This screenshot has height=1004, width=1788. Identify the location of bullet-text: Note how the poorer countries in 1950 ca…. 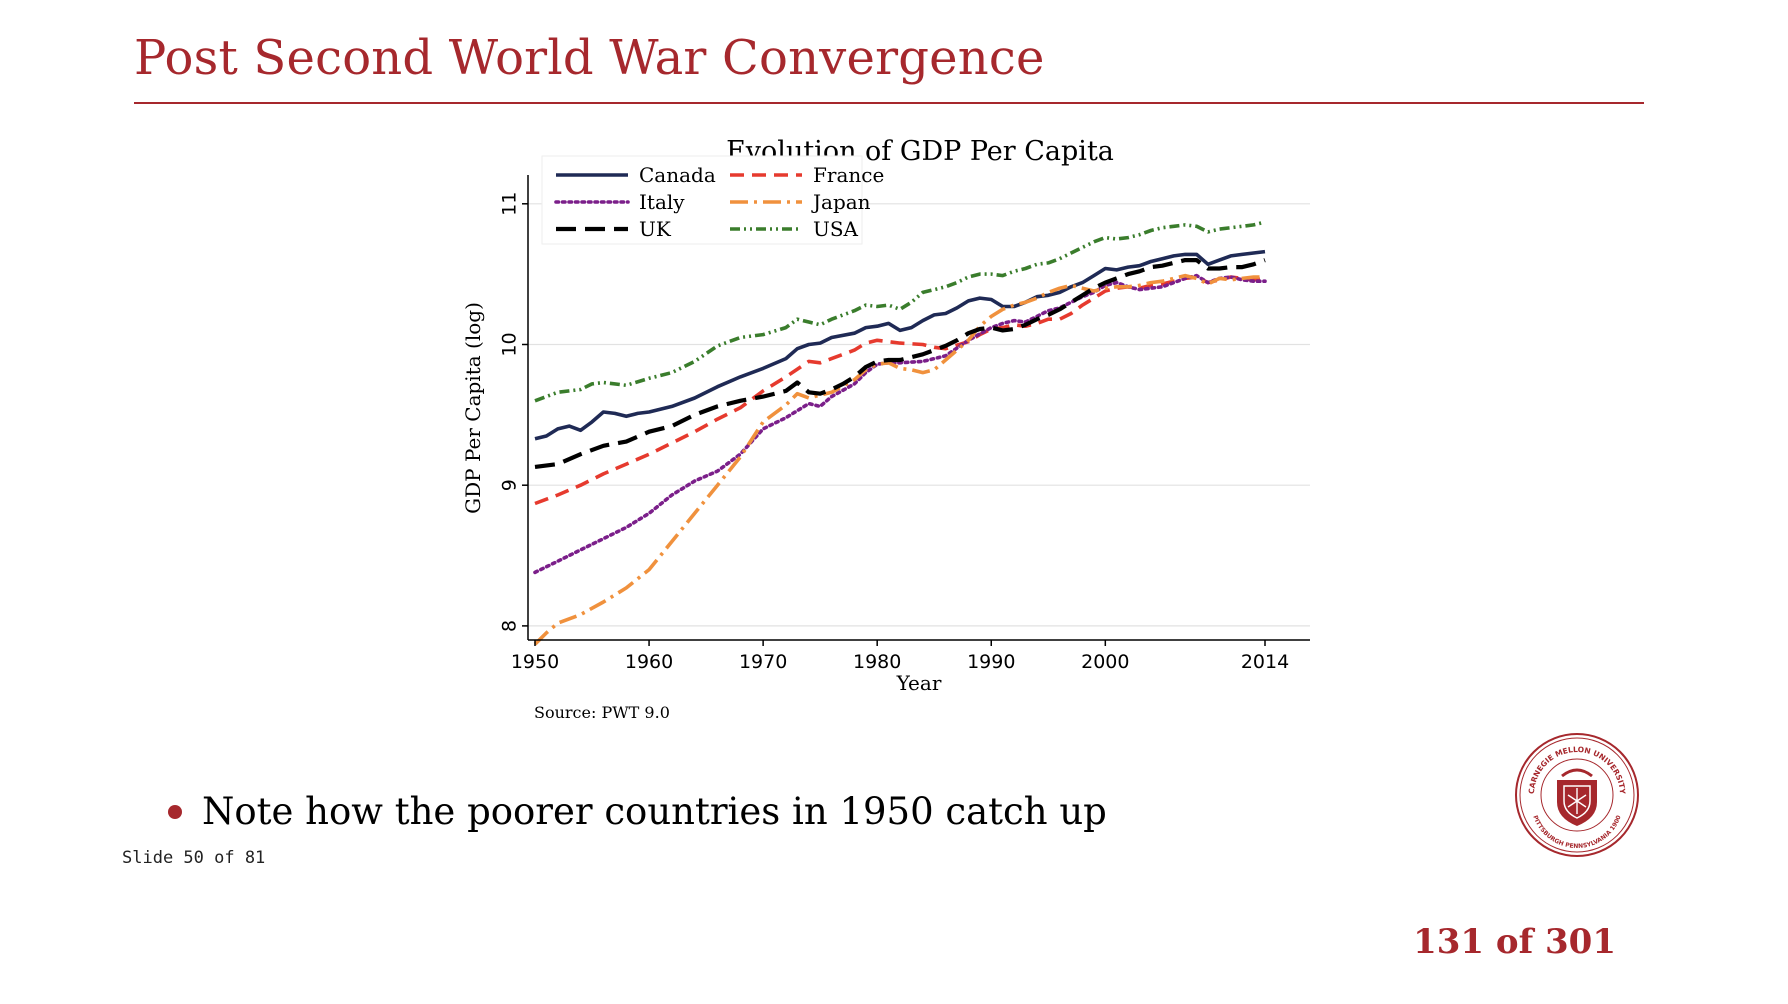
(654, 811).